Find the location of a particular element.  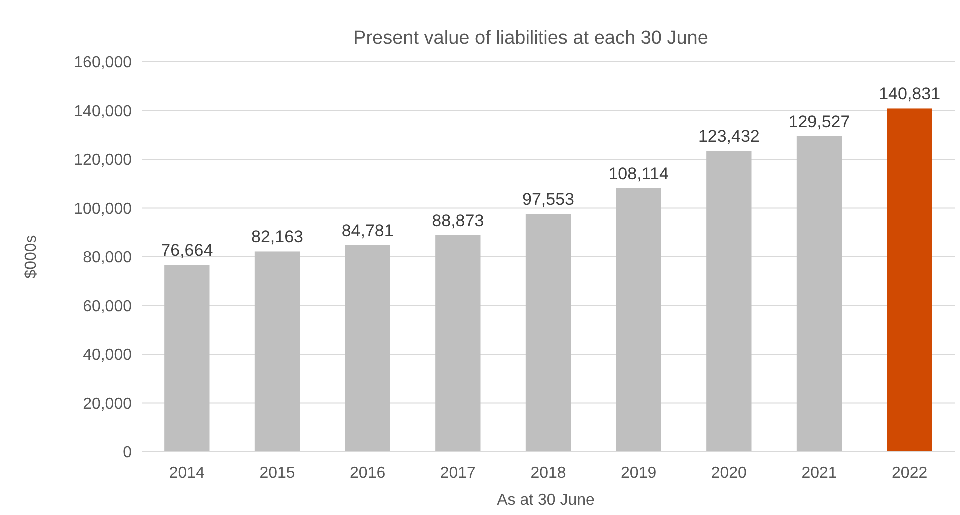

data-label: 76,664 is located at coordinates (187, 250).